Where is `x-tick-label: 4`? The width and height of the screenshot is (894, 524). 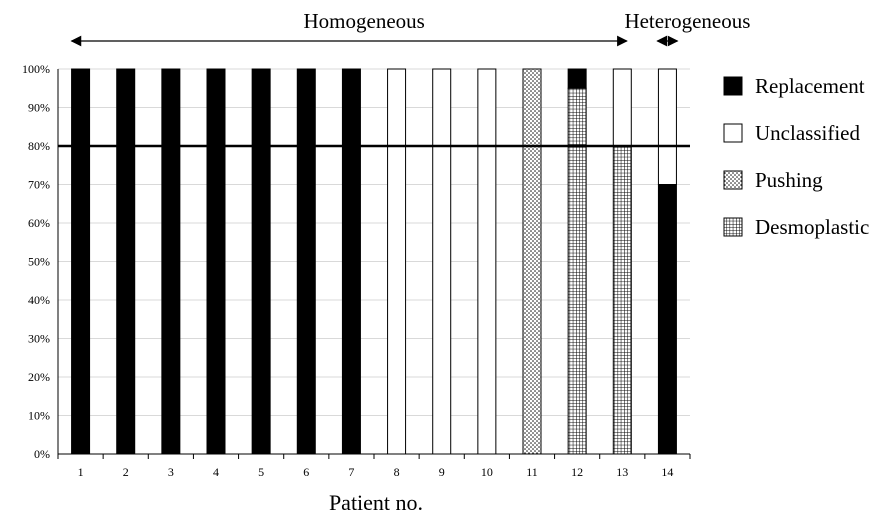
x-tick-label: 4 is located at coordinates (216, 472).